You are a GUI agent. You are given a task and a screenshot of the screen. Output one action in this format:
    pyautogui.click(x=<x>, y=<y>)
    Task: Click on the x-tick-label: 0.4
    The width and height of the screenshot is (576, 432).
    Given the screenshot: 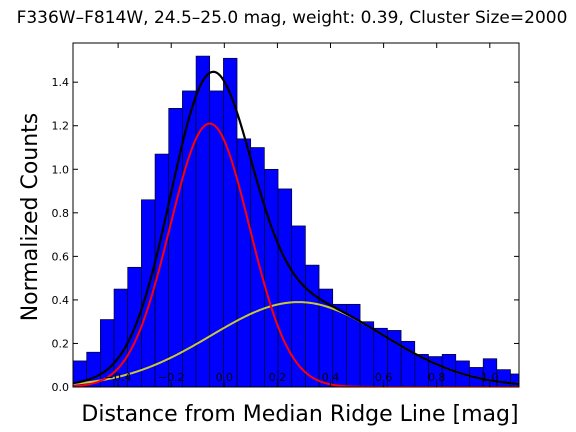 What is the action you would take?
    pyautogui.click(x=331, y=377)
    